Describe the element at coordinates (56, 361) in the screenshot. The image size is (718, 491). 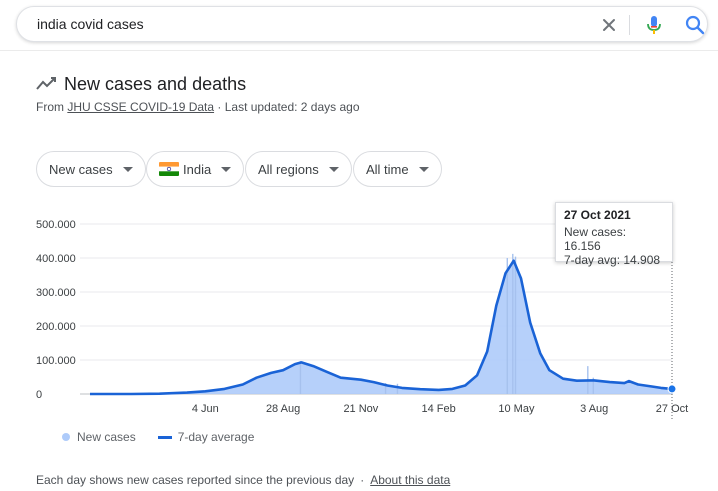
I see `y-tick-label: 100.000` at that location.